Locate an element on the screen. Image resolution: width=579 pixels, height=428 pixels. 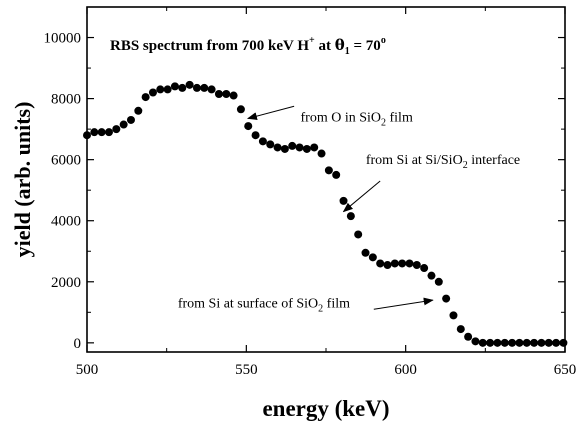
y-axis-label: yield (arb. units) is located at coordinates (22, 180).